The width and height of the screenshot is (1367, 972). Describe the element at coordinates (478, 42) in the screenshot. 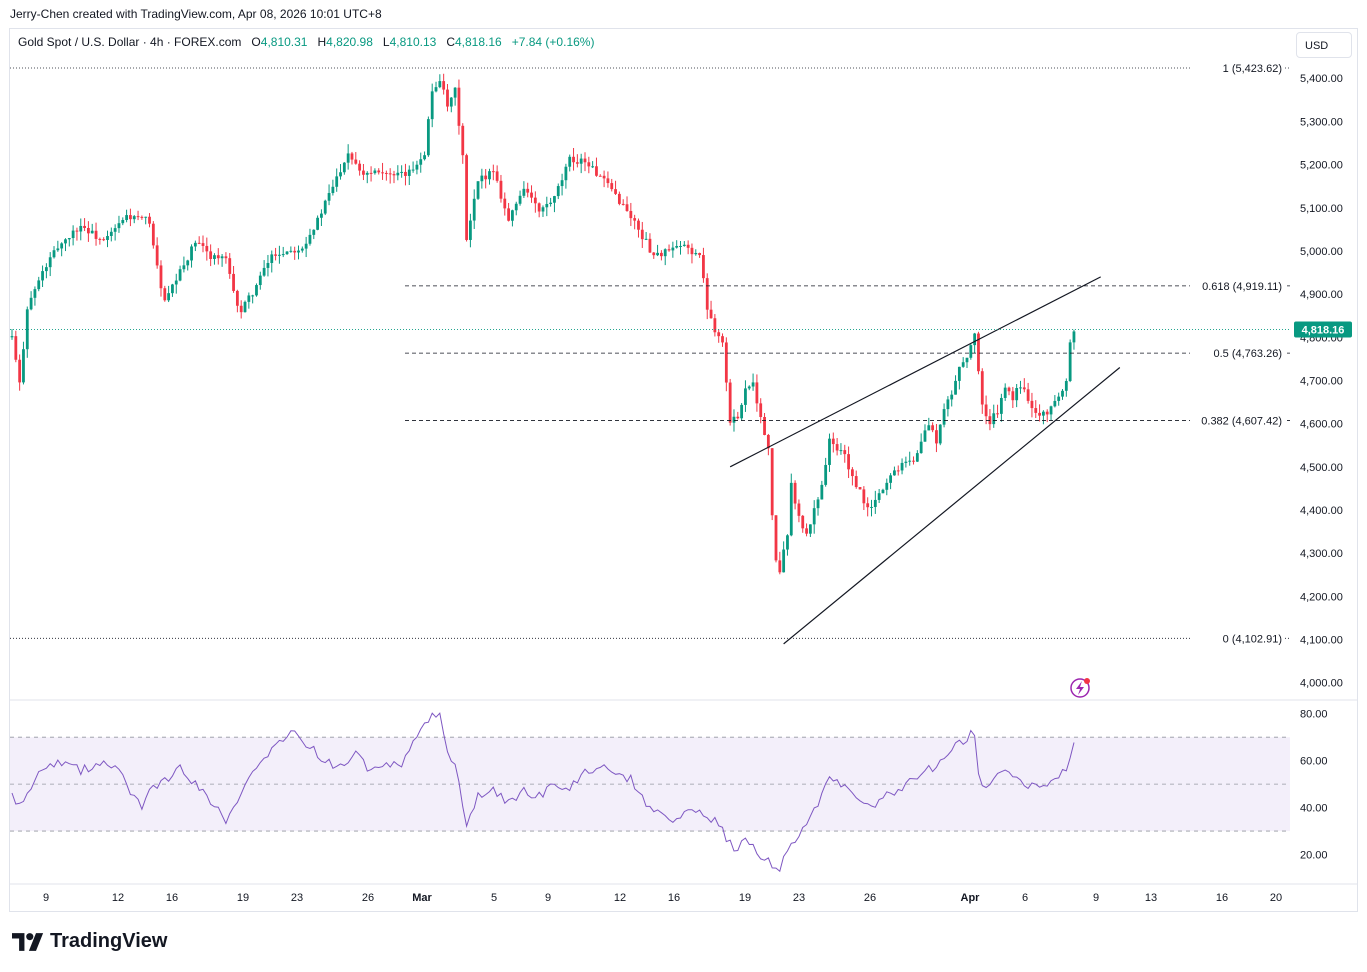

I see `close-value: 4,818.16` at that location.